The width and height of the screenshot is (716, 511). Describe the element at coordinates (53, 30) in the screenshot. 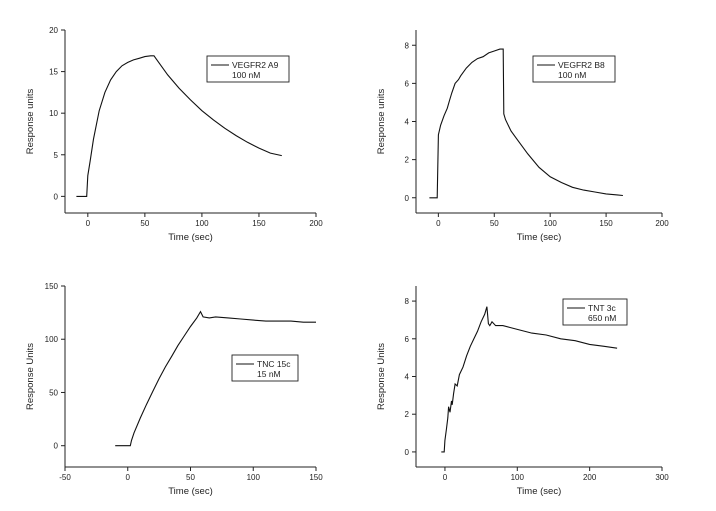

I see `y-tick-label: 20` at that location.